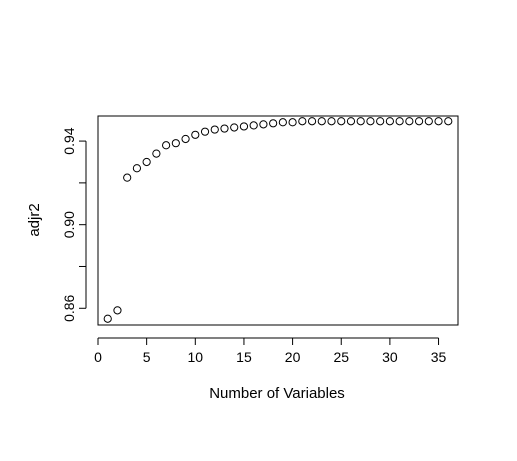 The height and width of the screenshot is (461, 517). Describe the element at coordinates (390, 357) in the screenshot. I see `x-tick-label: 30` at that location.